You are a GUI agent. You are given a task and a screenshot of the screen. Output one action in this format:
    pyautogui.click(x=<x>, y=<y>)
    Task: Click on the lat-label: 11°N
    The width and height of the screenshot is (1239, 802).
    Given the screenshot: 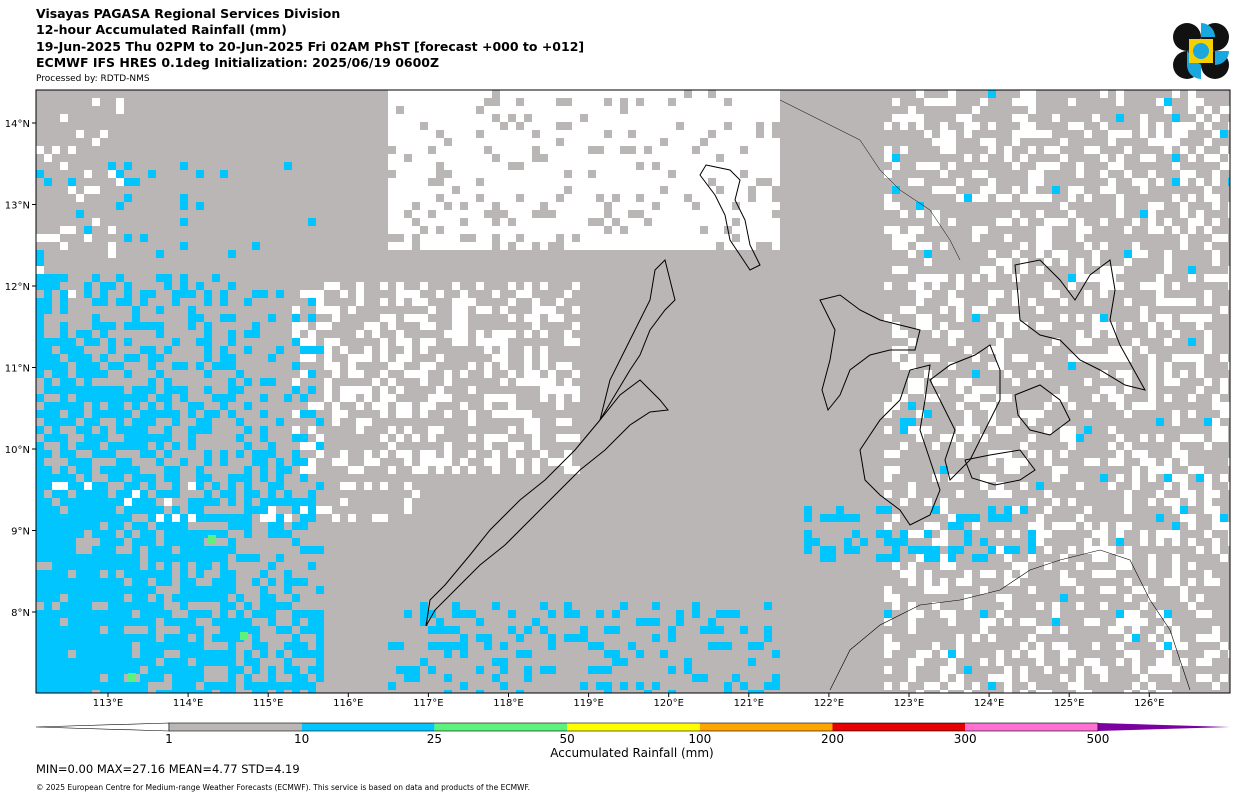 What is the action you would take?
    pyautogui.click(x=17, y=369)
    